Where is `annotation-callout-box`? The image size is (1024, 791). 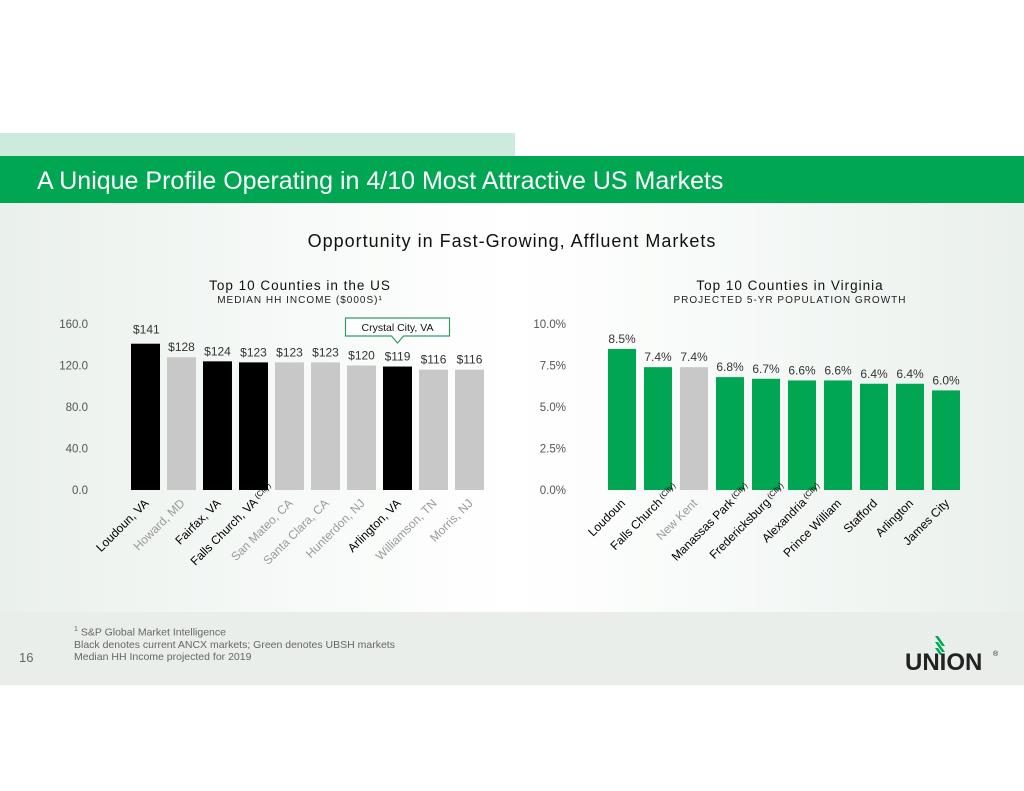
annotation-callout-box is located at coordinates (397, 330).